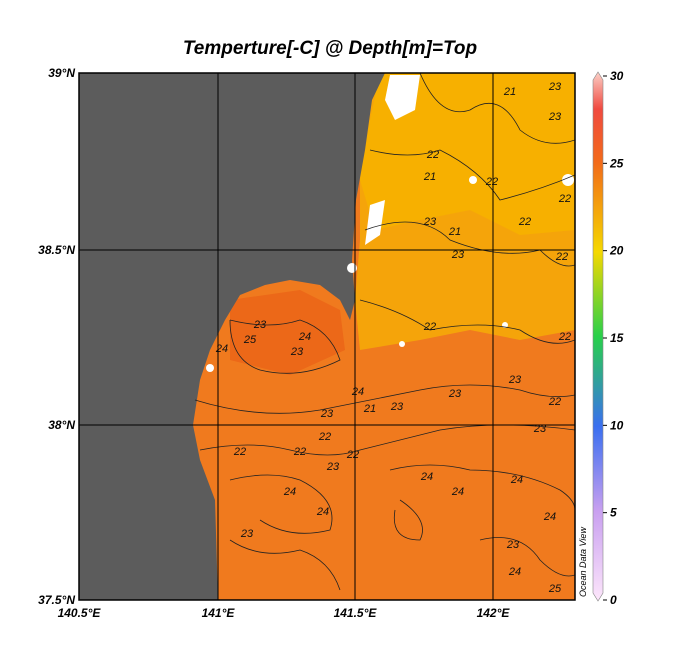 Image resolution: width=684 pixels, height=665 pixels. I want to click on x-tick-label: 141.5°E, so click(356, 613).